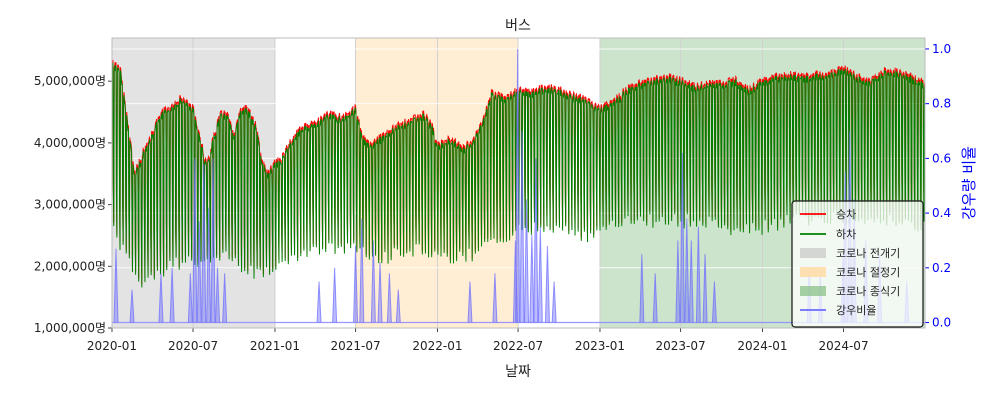  Describe the element at coordinates (857, 264) in the screenshot. I see `legend: 승차 하차 코로나 전개기 코로나 절정기 코로나 종식기 강우비율` at that location.